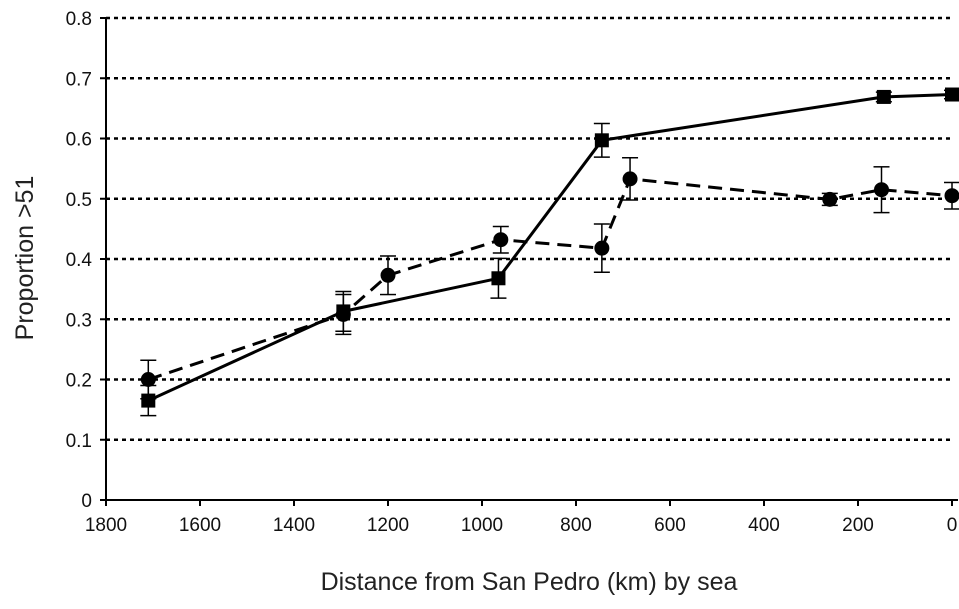  Describe the element at coordinates (200, 525) in the screenshot. I see `x-tick-label: 1600` at that location.